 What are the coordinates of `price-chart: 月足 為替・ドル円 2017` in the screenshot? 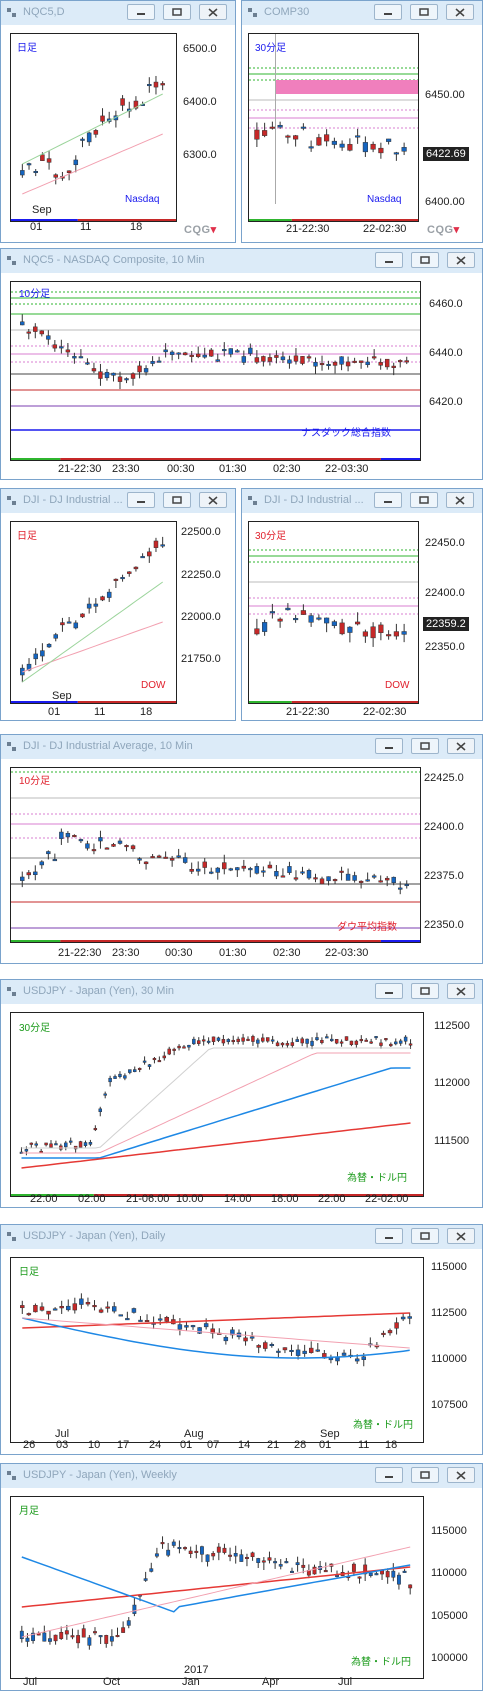 It's located at (217, 1587).